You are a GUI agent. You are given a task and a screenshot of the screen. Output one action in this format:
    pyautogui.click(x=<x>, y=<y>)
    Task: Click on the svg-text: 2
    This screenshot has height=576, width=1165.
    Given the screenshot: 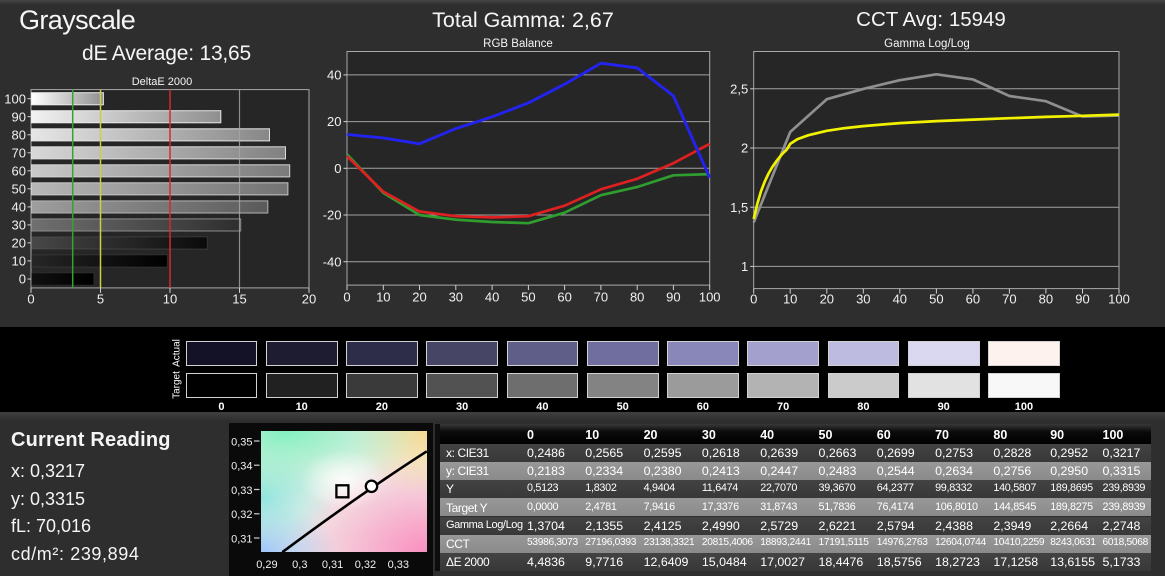 What is the action you would take?
    pyautogui.click(x=744, y=148)
    